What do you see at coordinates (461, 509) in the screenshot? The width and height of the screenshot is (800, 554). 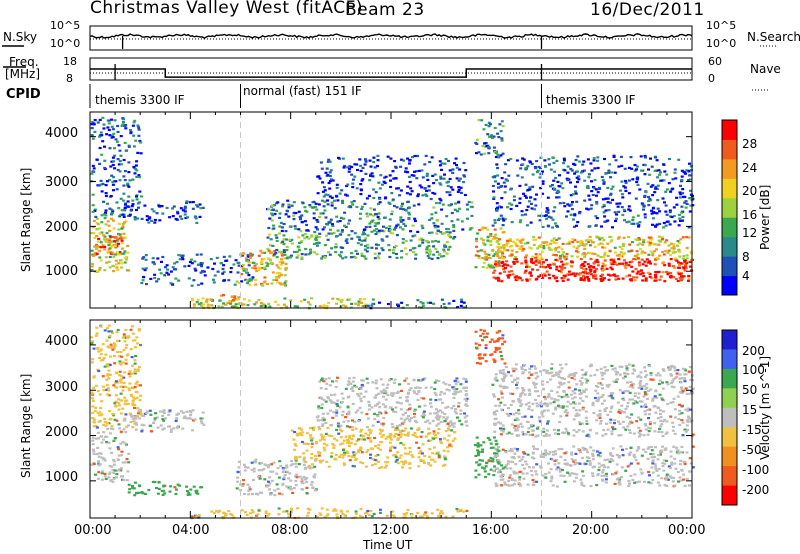 I see `velocity-echo-cell-r9` at bounding box center [461, 509].